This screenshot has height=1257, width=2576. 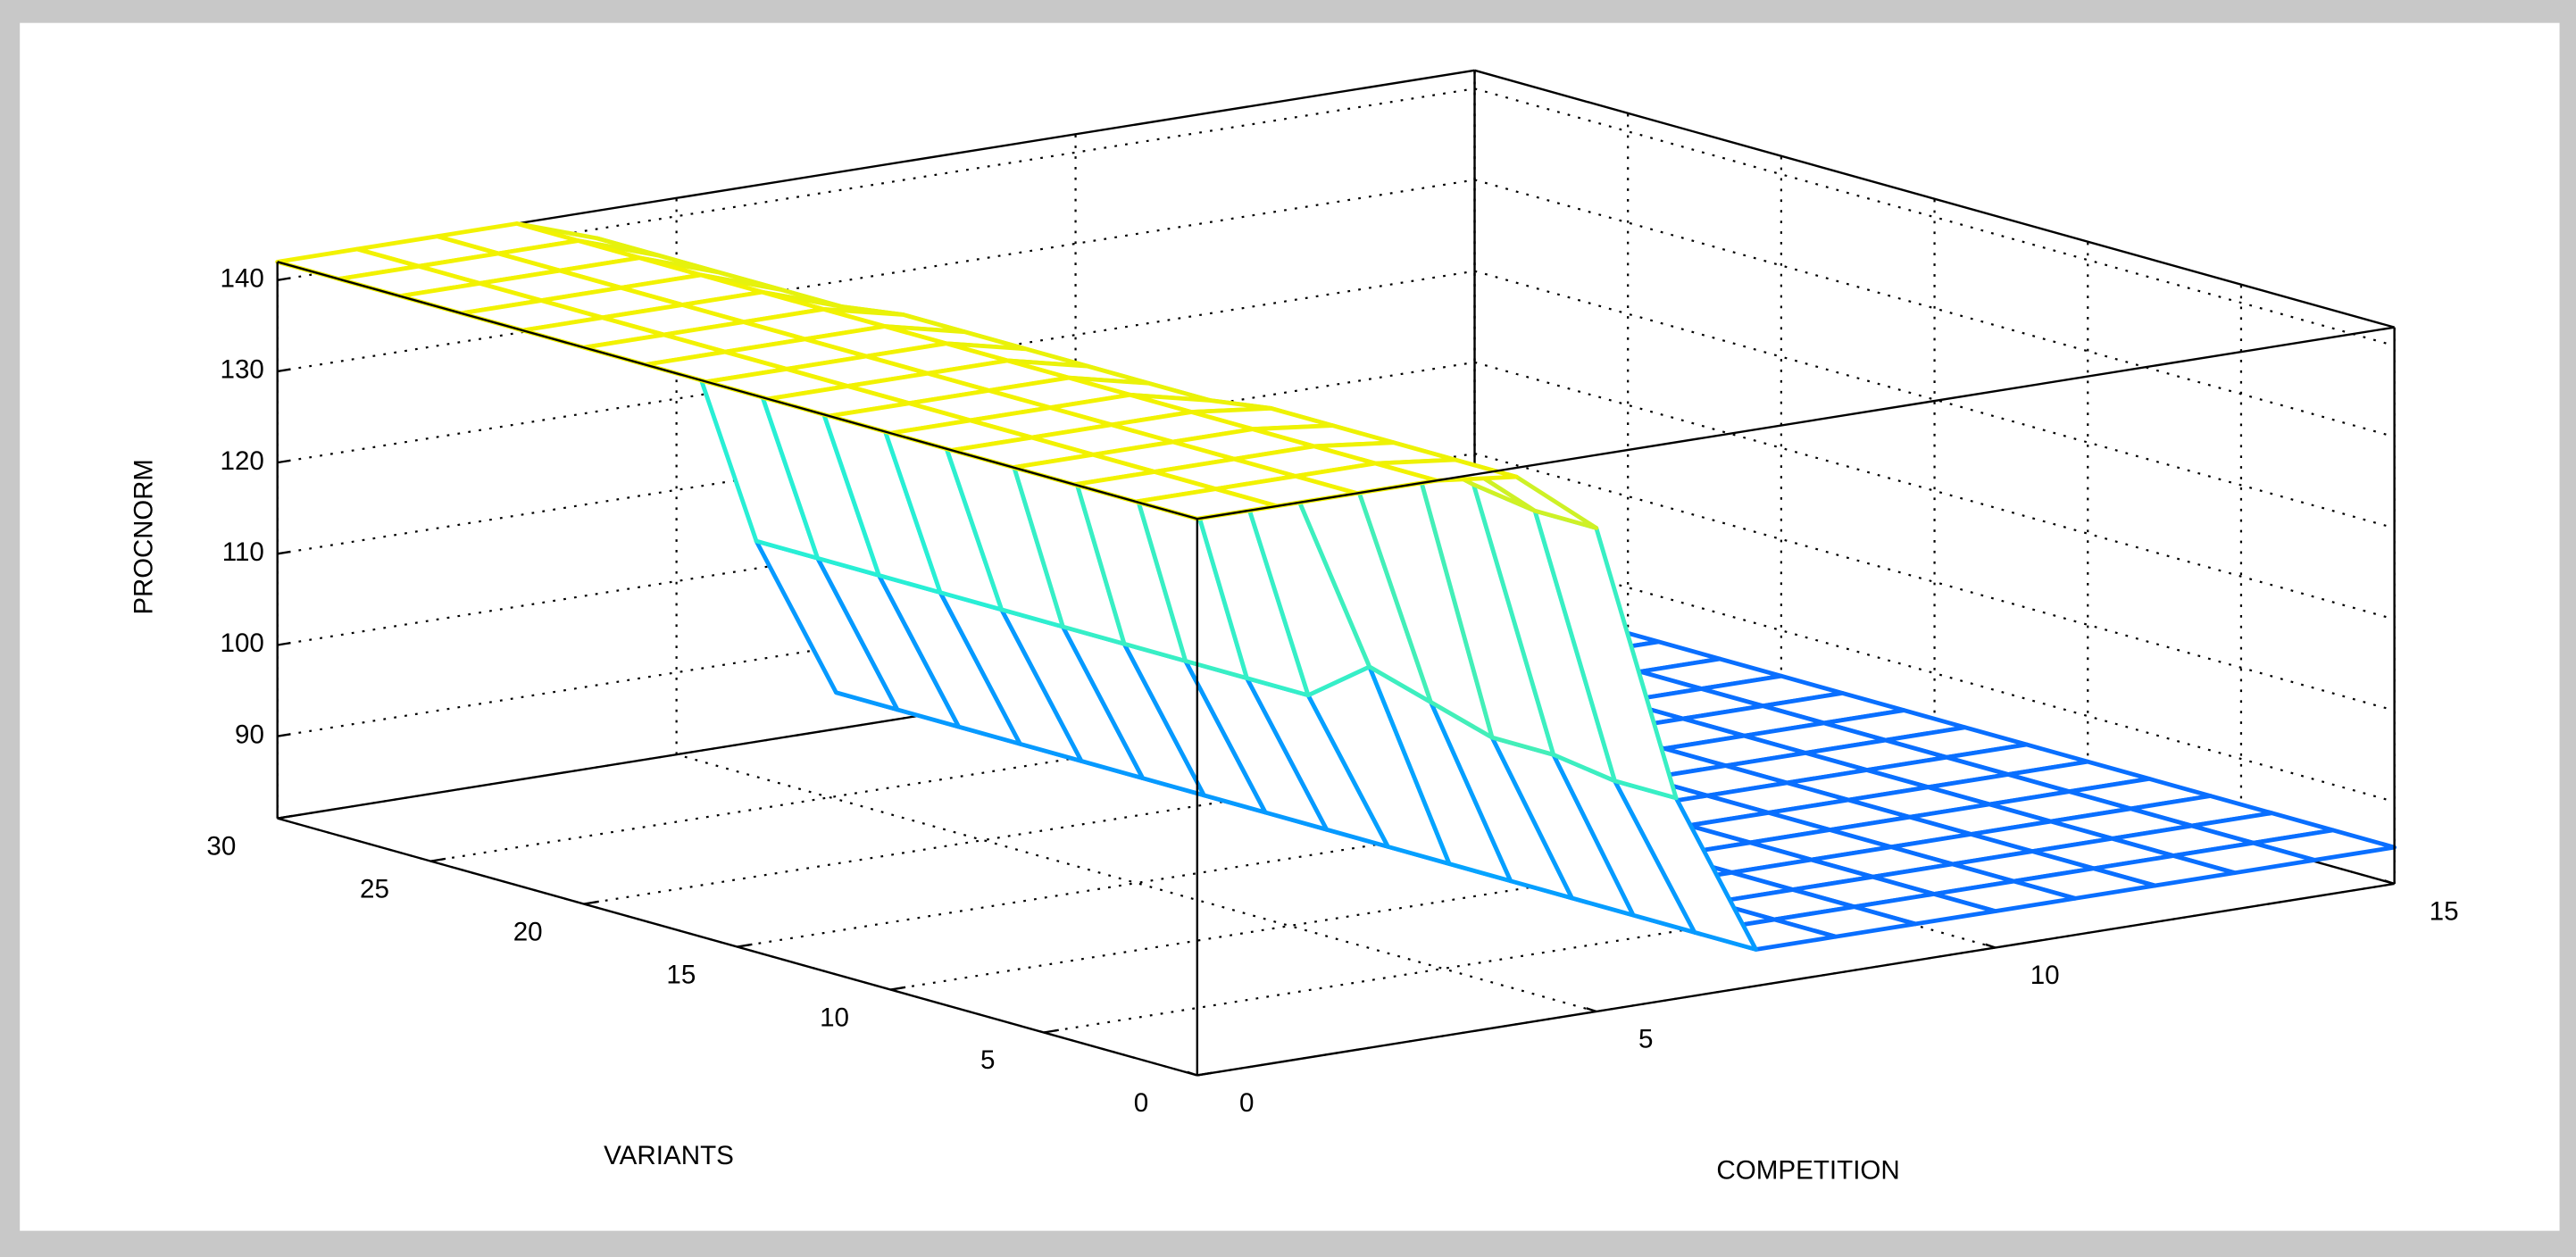 What do you see at coordinates (242, 370) in the screenshot?
I see `z-tick-label: 130` at bounding box center [242, 370].